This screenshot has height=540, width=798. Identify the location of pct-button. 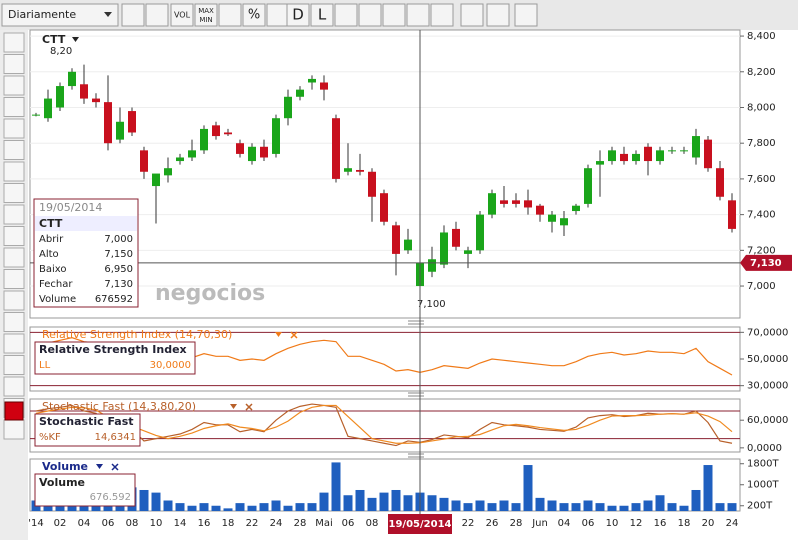
(254, 15).